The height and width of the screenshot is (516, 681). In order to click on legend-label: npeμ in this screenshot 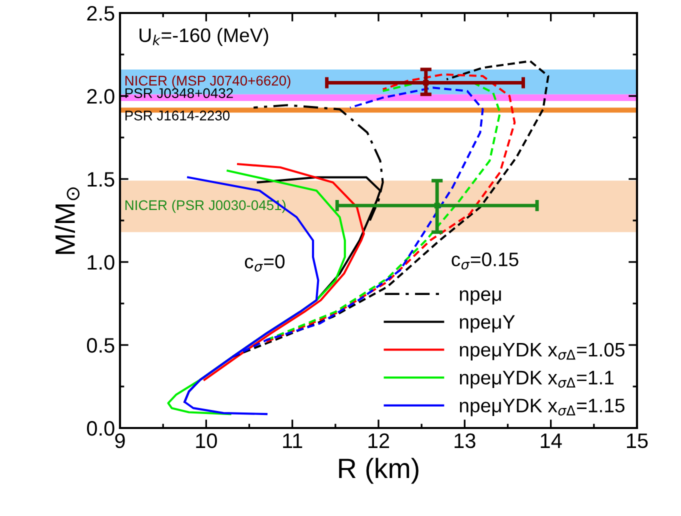, I will do `click(480, 297)`.